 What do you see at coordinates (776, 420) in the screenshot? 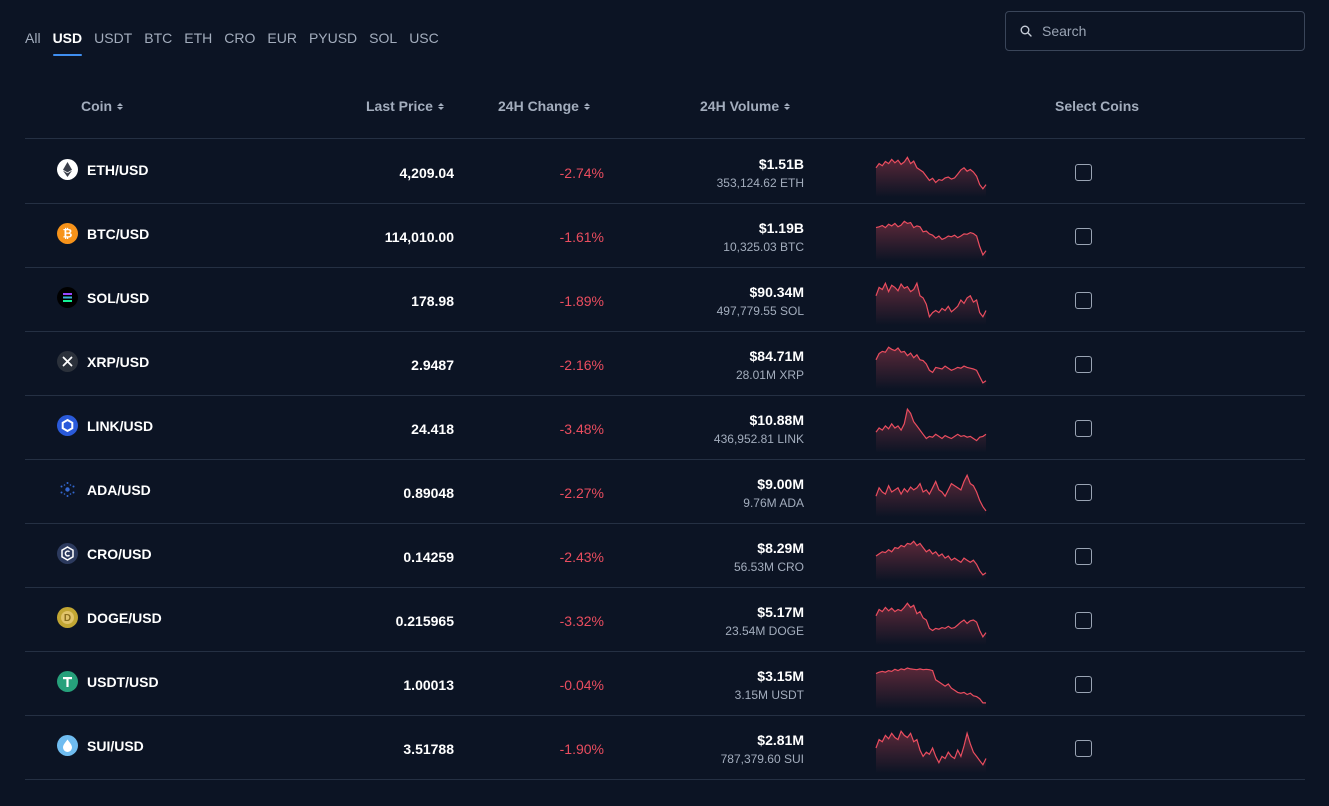
I see `volume-value: $10.88M` at bounding box center [776, 420].